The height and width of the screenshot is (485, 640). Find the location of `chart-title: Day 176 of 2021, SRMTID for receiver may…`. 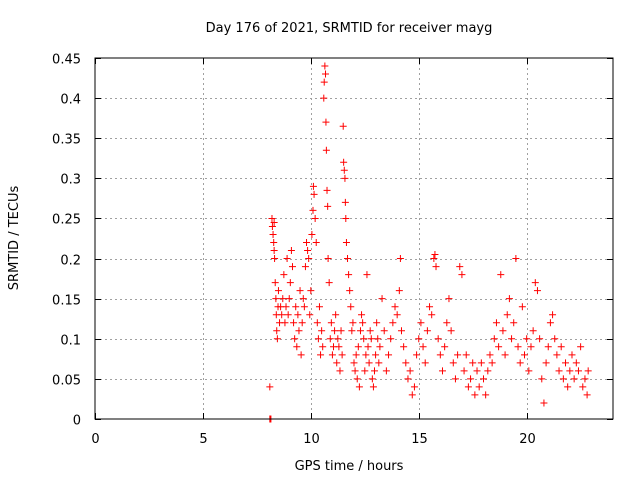

chart-title: Day 176 of 2021, SRMTID for receiver may… is located at coordinates (349, 28).